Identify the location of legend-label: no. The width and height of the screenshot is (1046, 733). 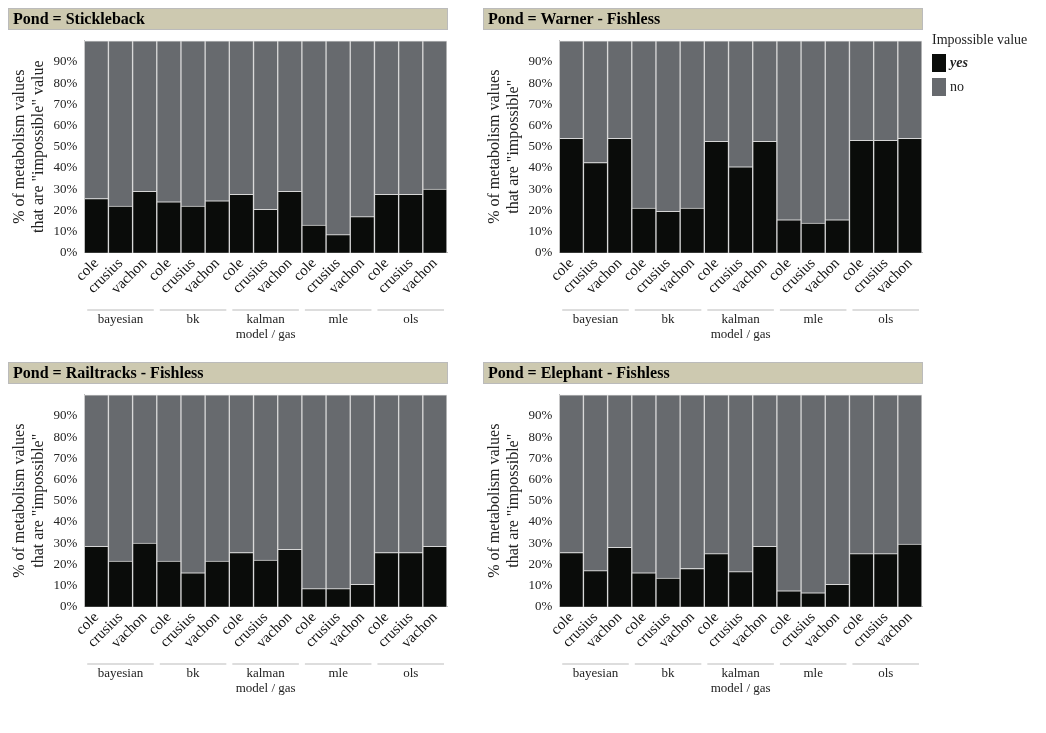
(957, 87).